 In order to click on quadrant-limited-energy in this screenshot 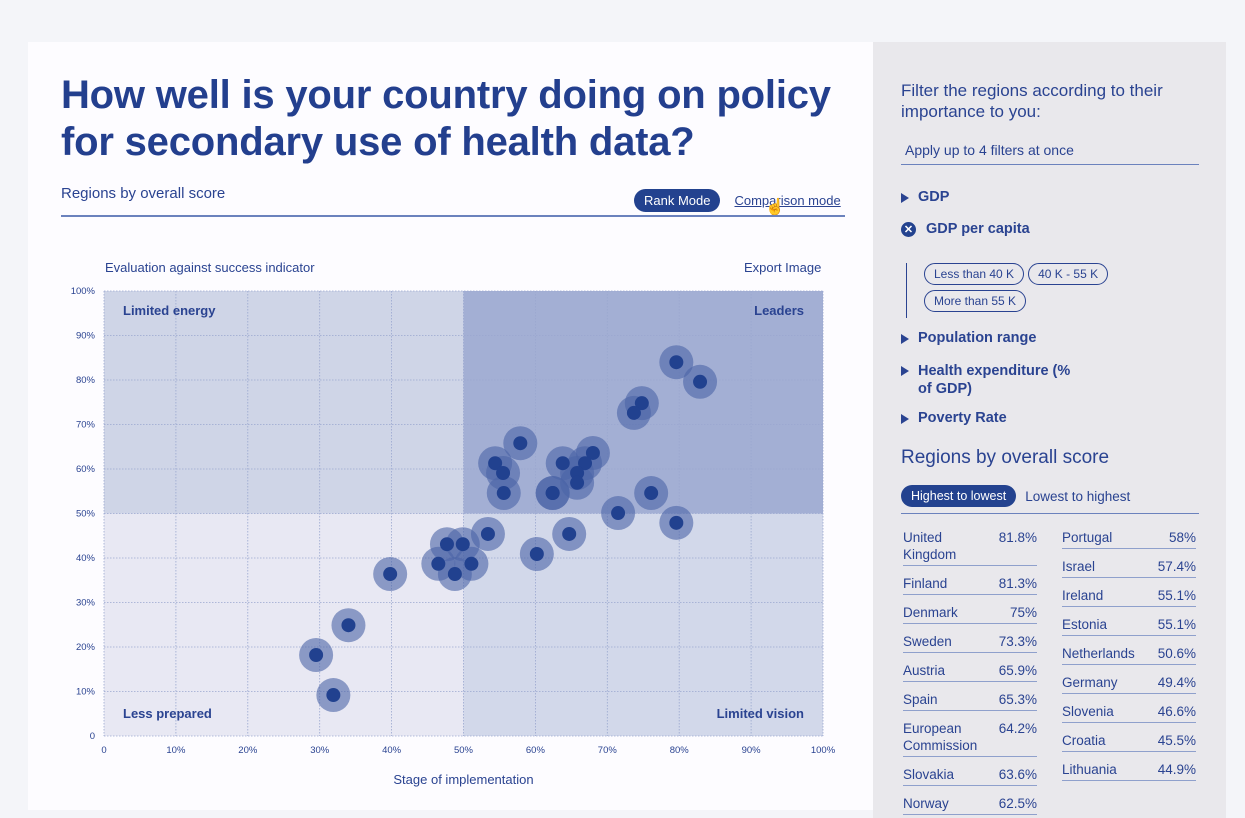, I will do `click(284, 402)`.